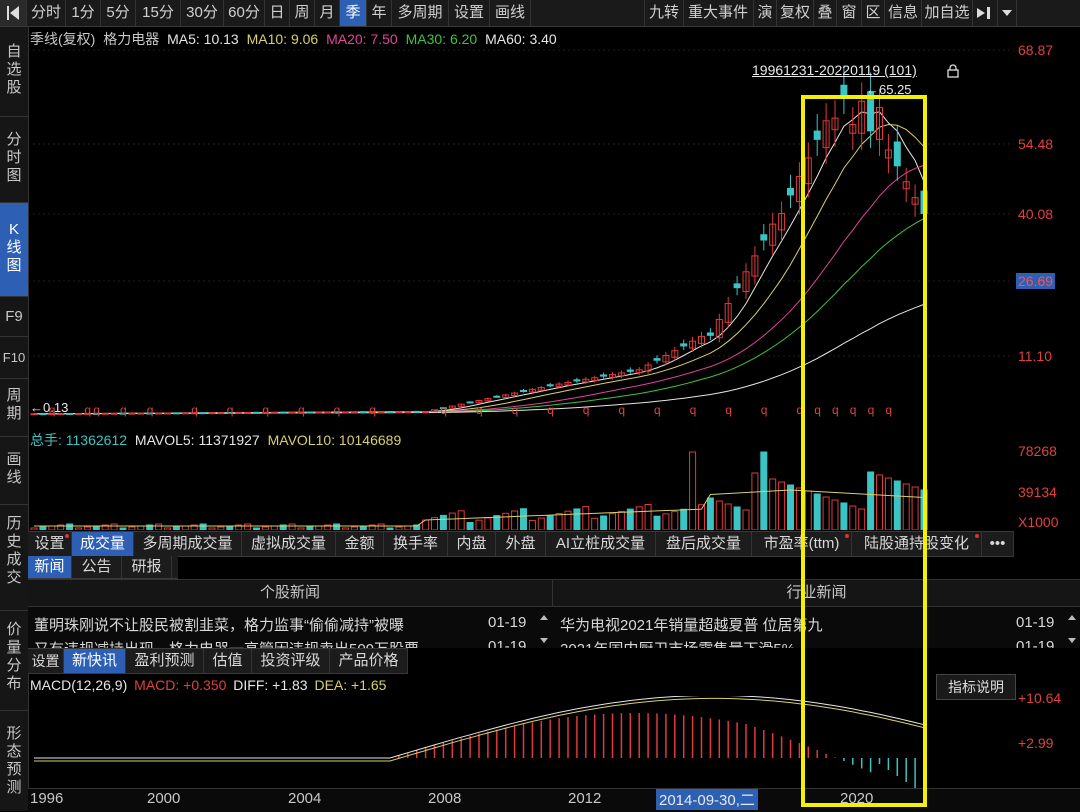  I want to click on yan-button: 演, so click(765, 13).